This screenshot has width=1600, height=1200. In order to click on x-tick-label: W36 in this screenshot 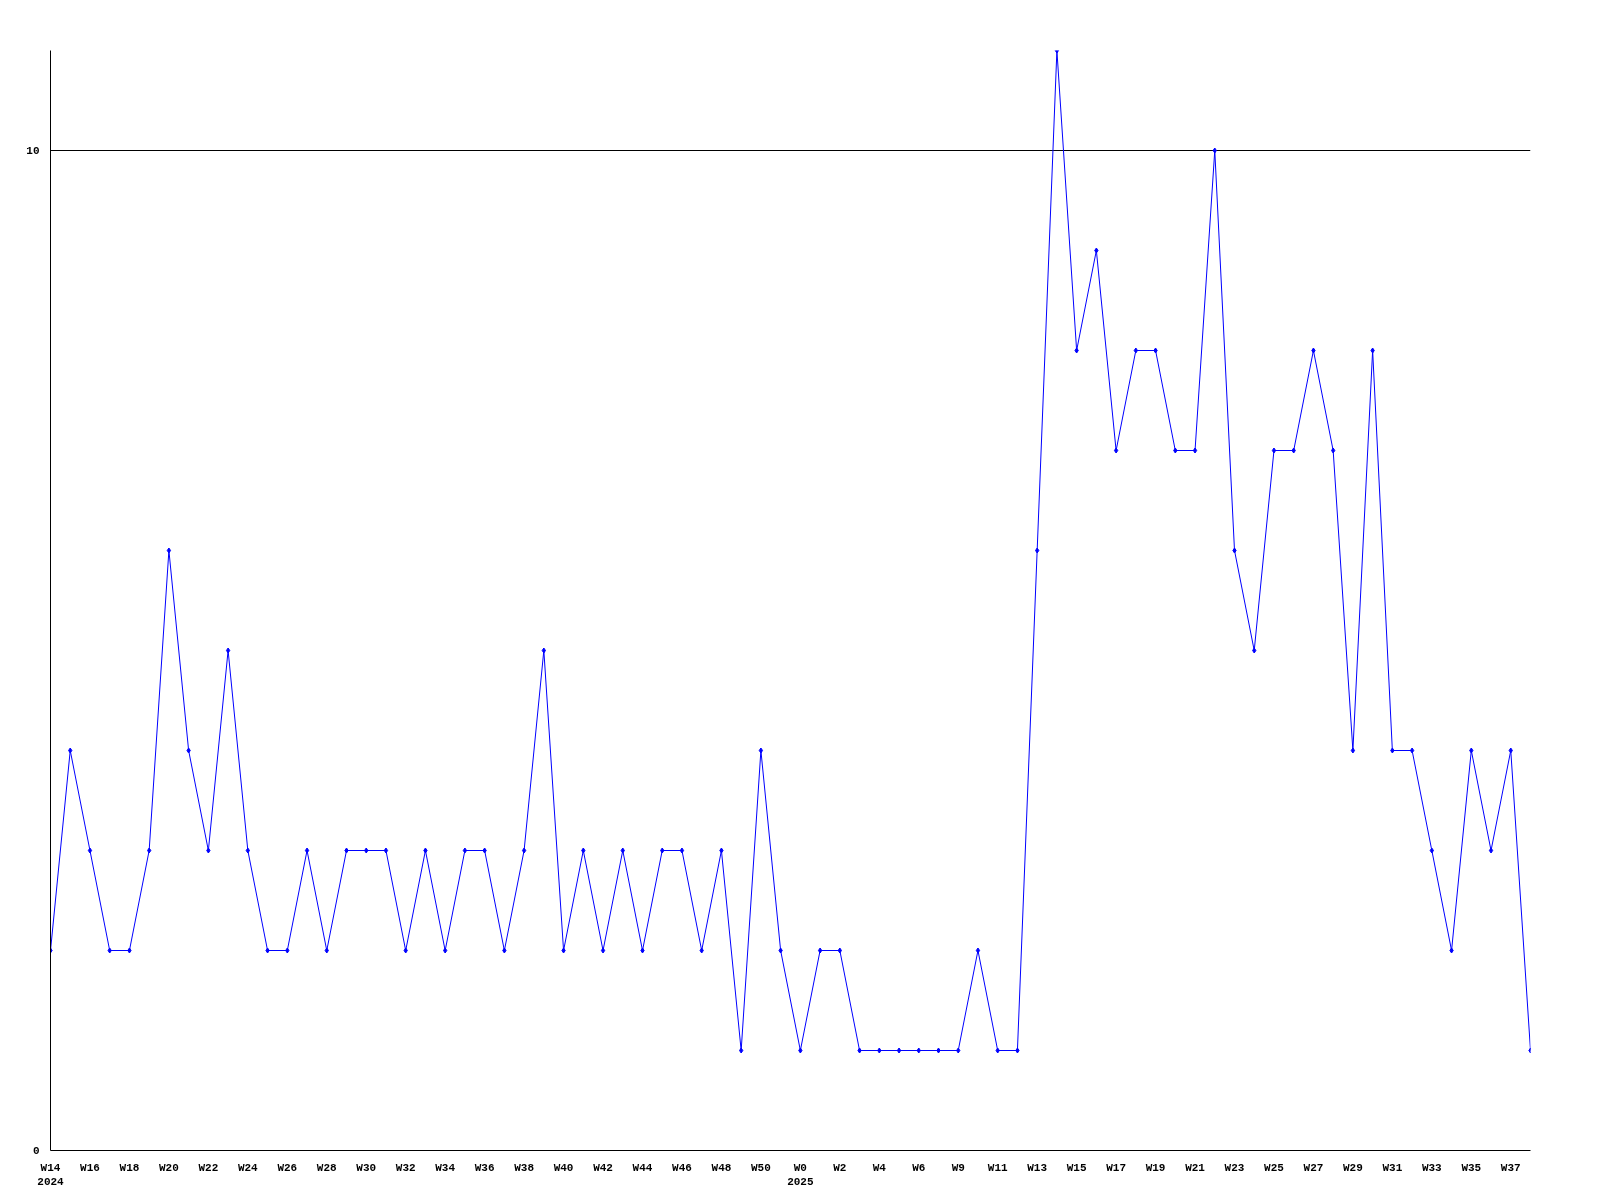, I will do `click(484, 1167)`.